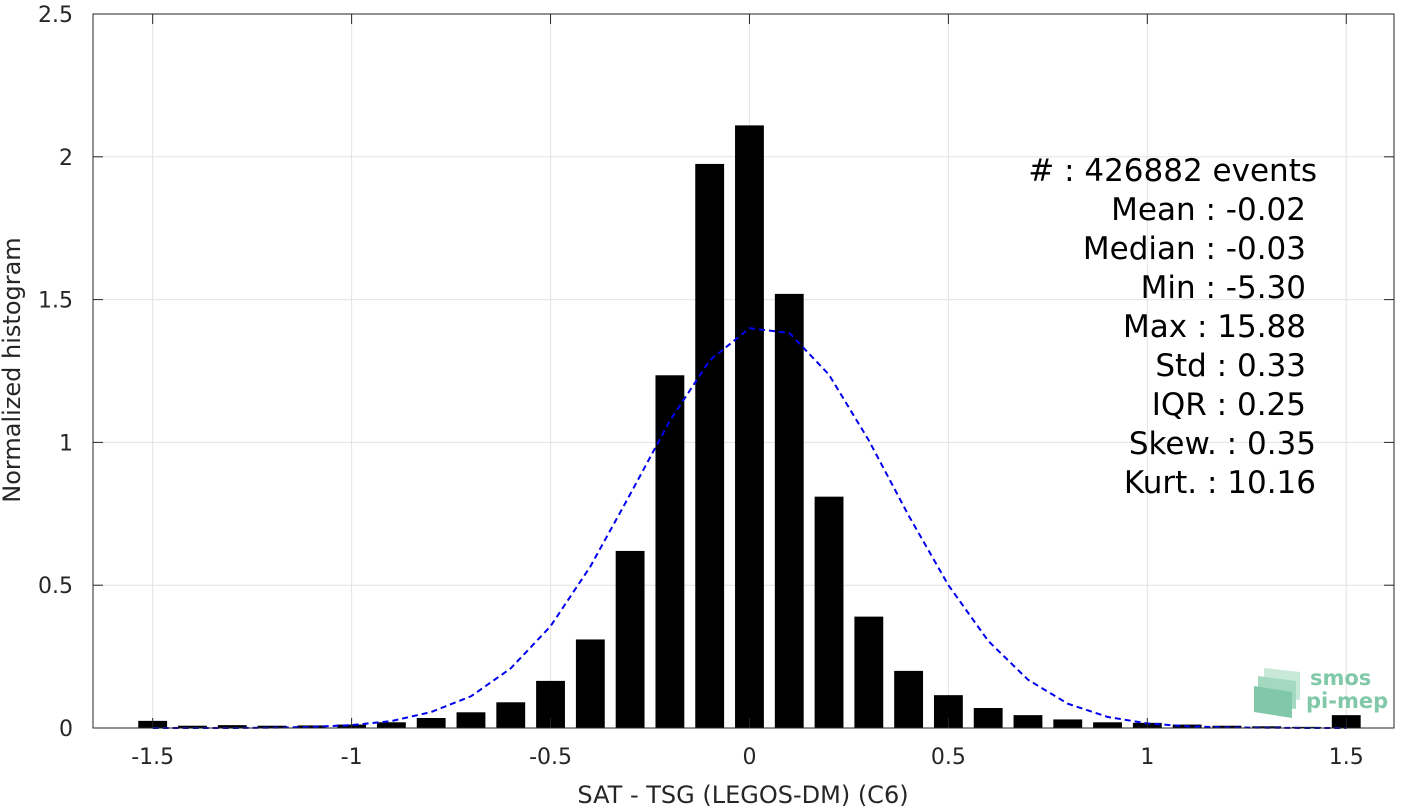  Describe the element at coordinates (55, 301) in the screenshot. I see `y-tick-label: 1.5` at that location.